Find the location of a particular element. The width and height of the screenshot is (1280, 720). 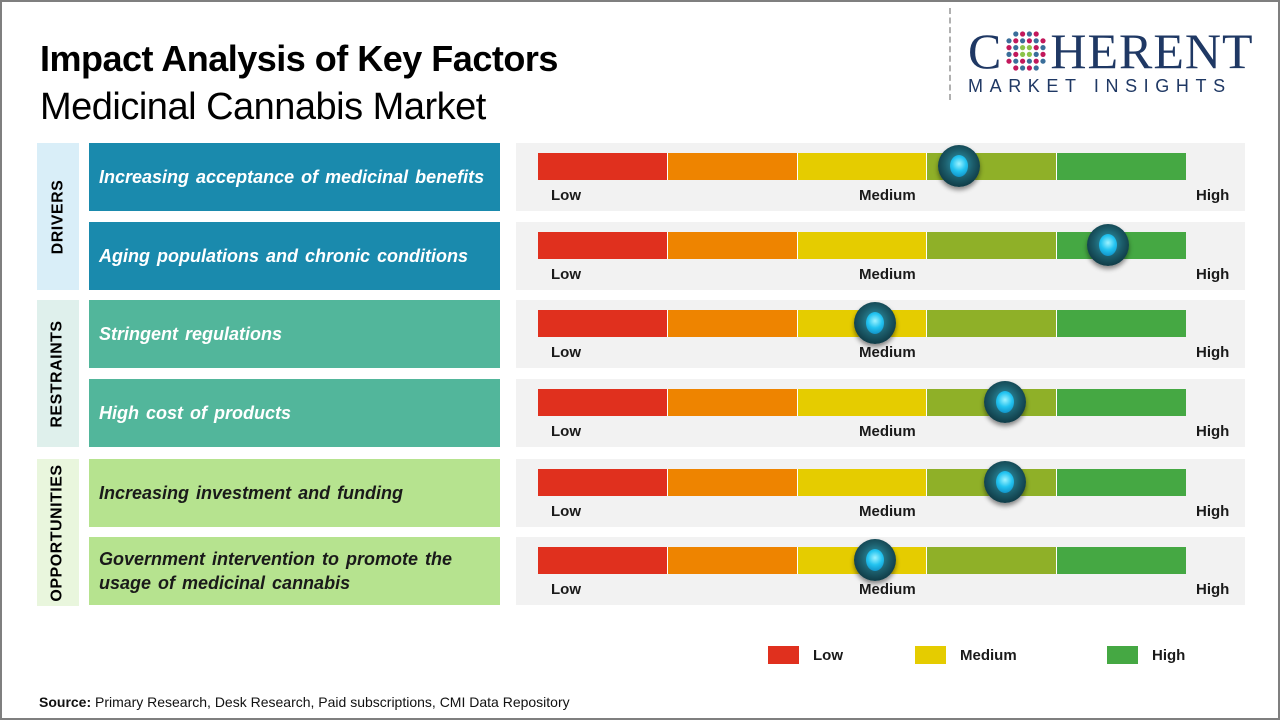

logo-letter-c: C is located at coordinates (985, 51).